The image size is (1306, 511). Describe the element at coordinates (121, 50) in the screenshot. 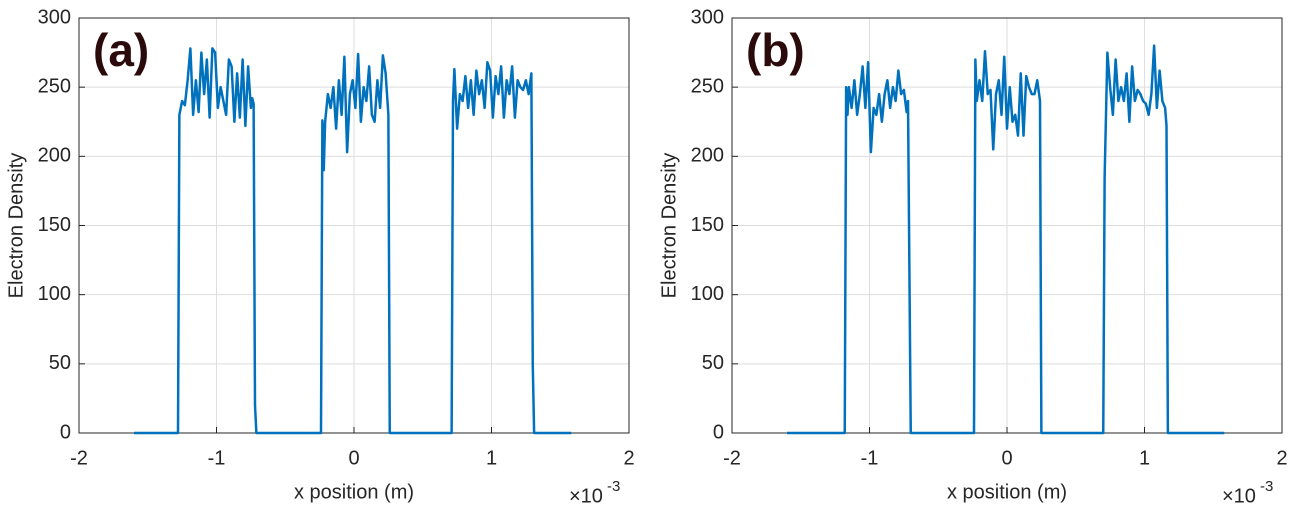

I see `panel-label: (a)` at that location.